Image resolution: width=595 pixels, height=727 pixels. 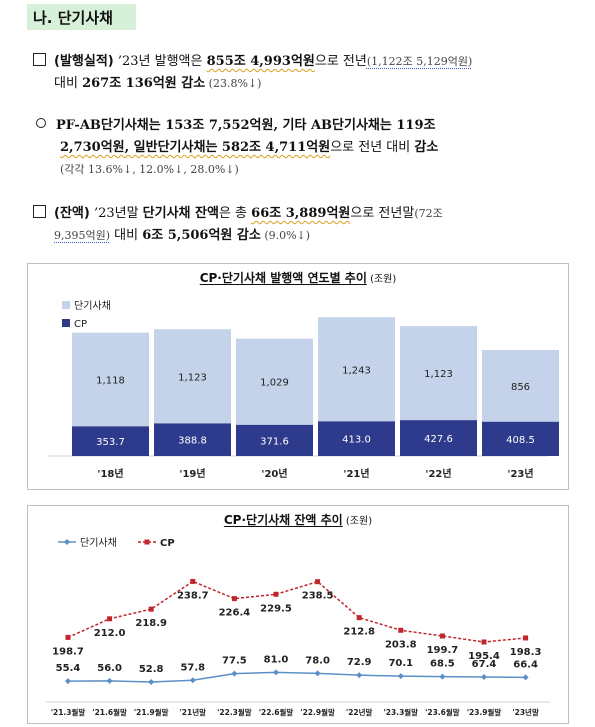 I want to click on bar-label-cp: 413.0, so click(x=356, y=440).